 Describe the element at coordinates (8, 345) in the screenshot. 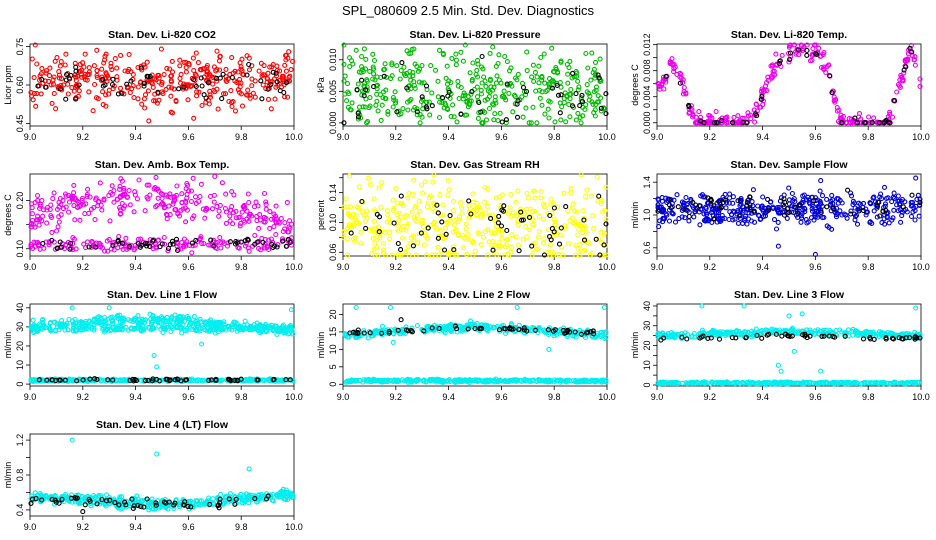

I see `y-axis-label: ml/min` at that location.